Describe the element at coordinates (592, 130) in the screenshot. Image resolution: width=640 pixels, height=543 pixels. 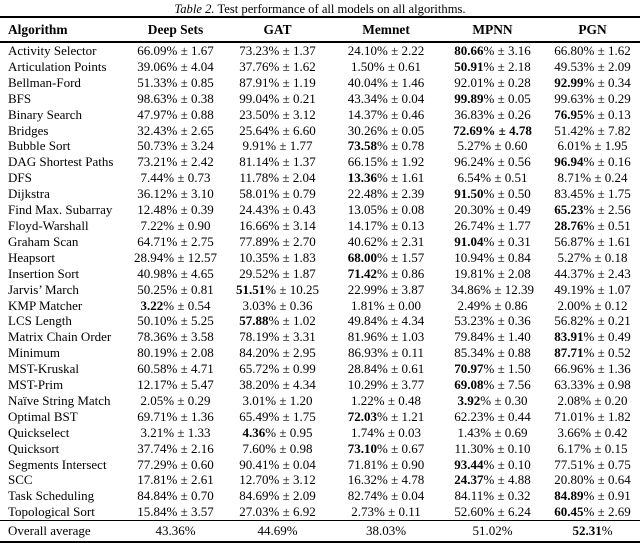
I see `result-cell-pgn: 51.42% ± 7.82` at that location.